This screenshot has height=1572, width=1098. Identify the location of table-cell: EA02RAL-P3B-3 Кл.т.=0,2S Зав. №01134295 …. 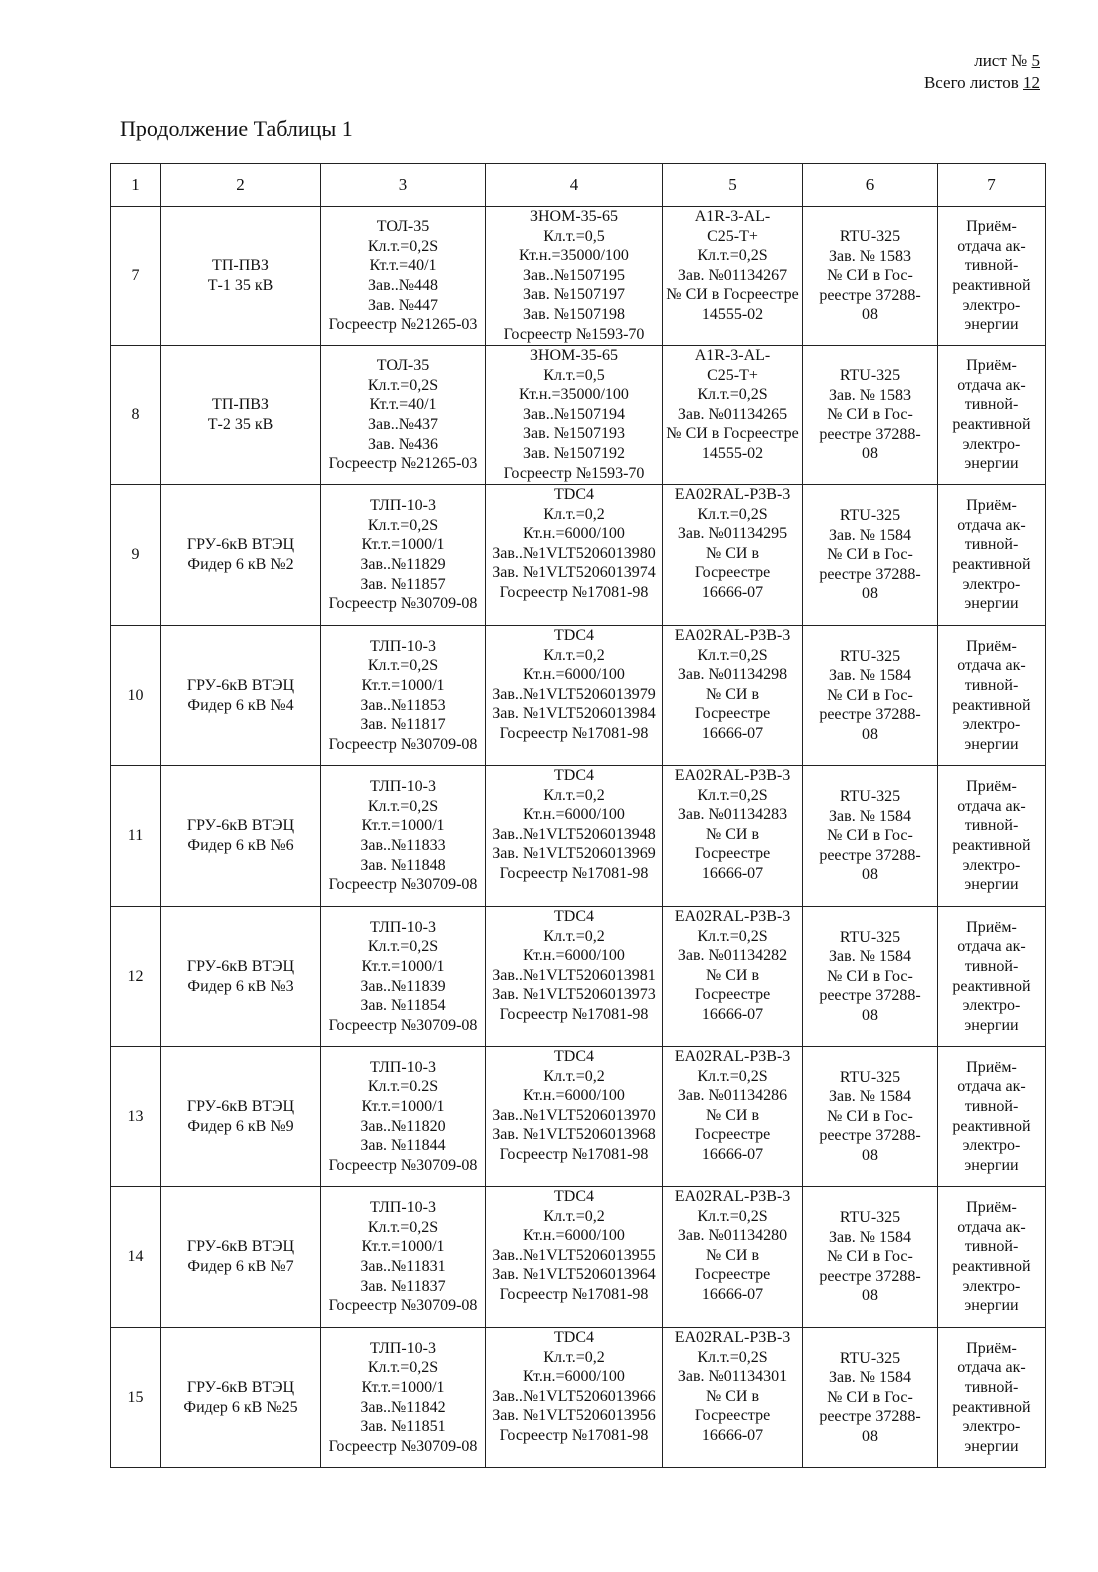
(732, 555).